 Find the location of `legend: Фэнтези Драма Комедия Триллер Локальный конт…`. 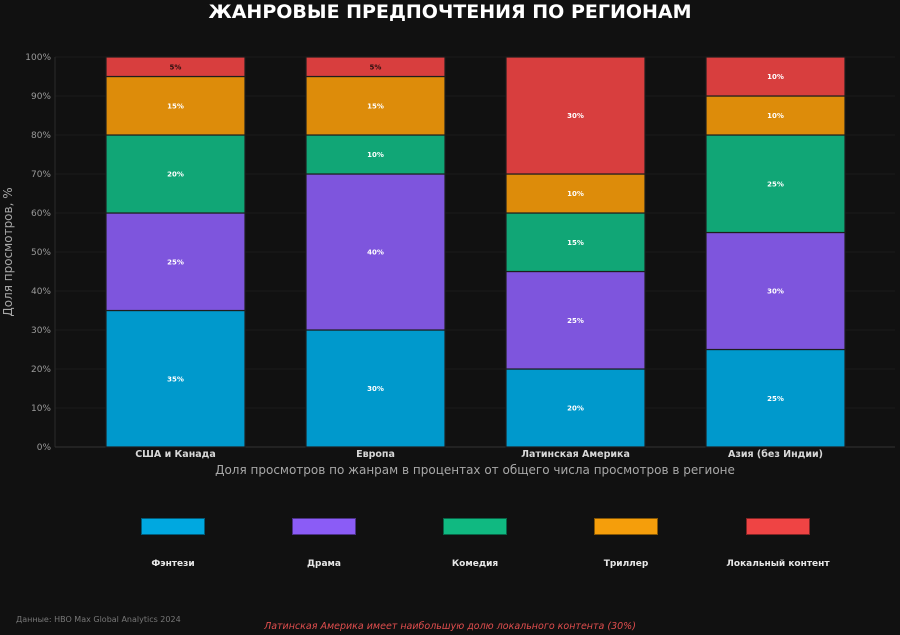

legend: Фэнтези Драма Комедия Триллер Локальный конт… is located at coordinates (450, 548).